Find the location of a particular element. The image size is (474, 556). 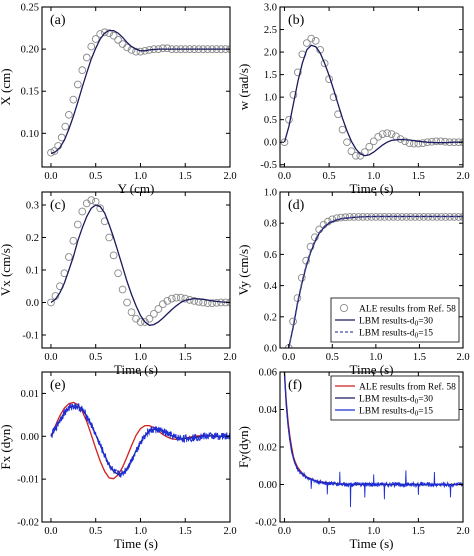

y-tick-label: 0.02 is located at coordinates (268, 448).